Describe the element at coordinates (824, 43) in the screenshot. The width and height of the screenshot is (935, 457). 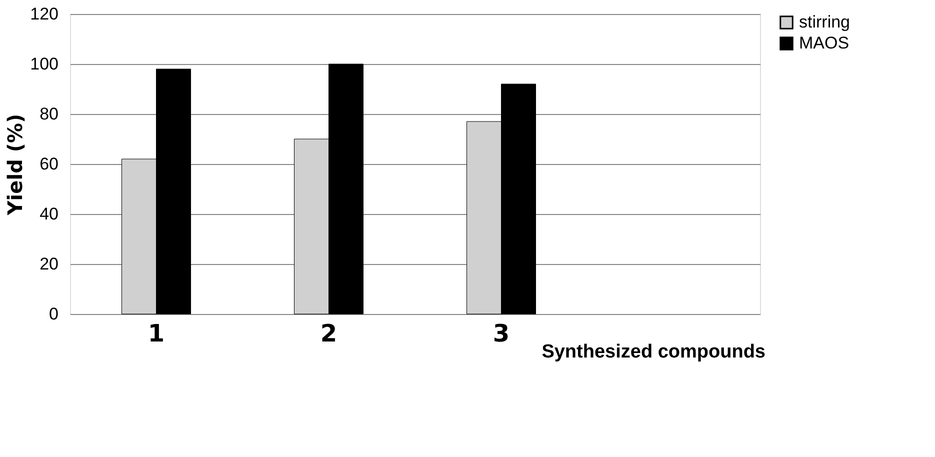
I see `legend-label: MAOS` at that location.